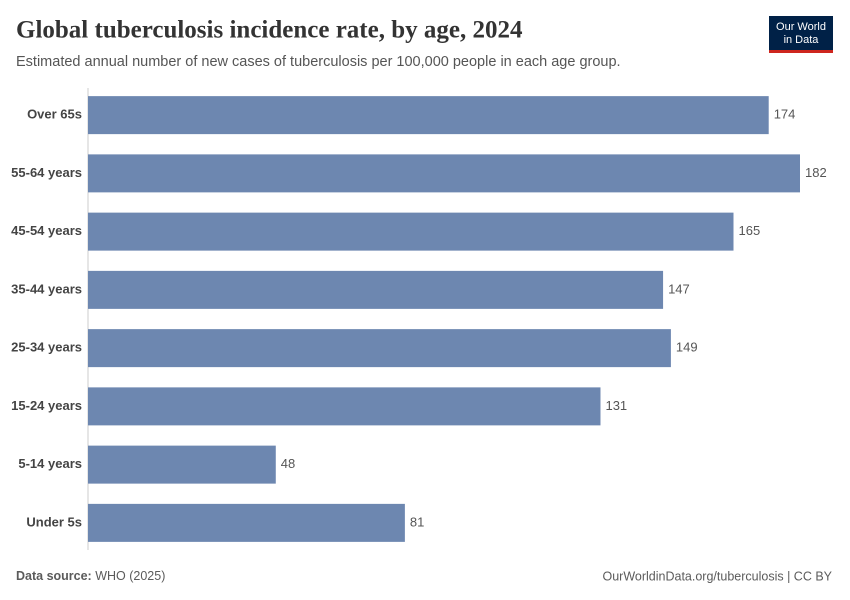 The width and height of the screenshot is (850, 600). I want to click on y-tick-label: 55-64 years, so click(46, 172).